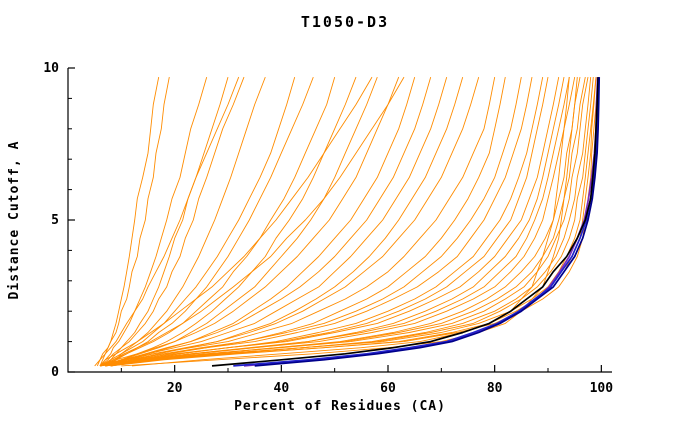  Describe the element at coordinates (340, 406) in the screenshot. I see `x-axis-label: Percent of Residues (CA)` at that location.